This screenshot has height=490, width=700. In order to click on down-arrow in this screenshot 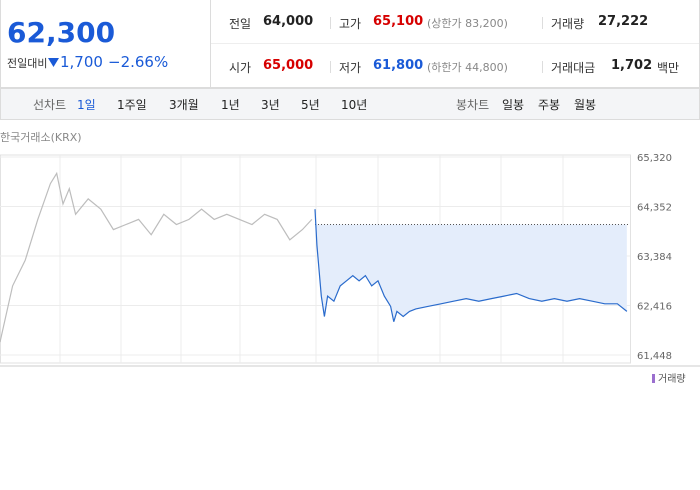, I will do `click(53, 62)`.